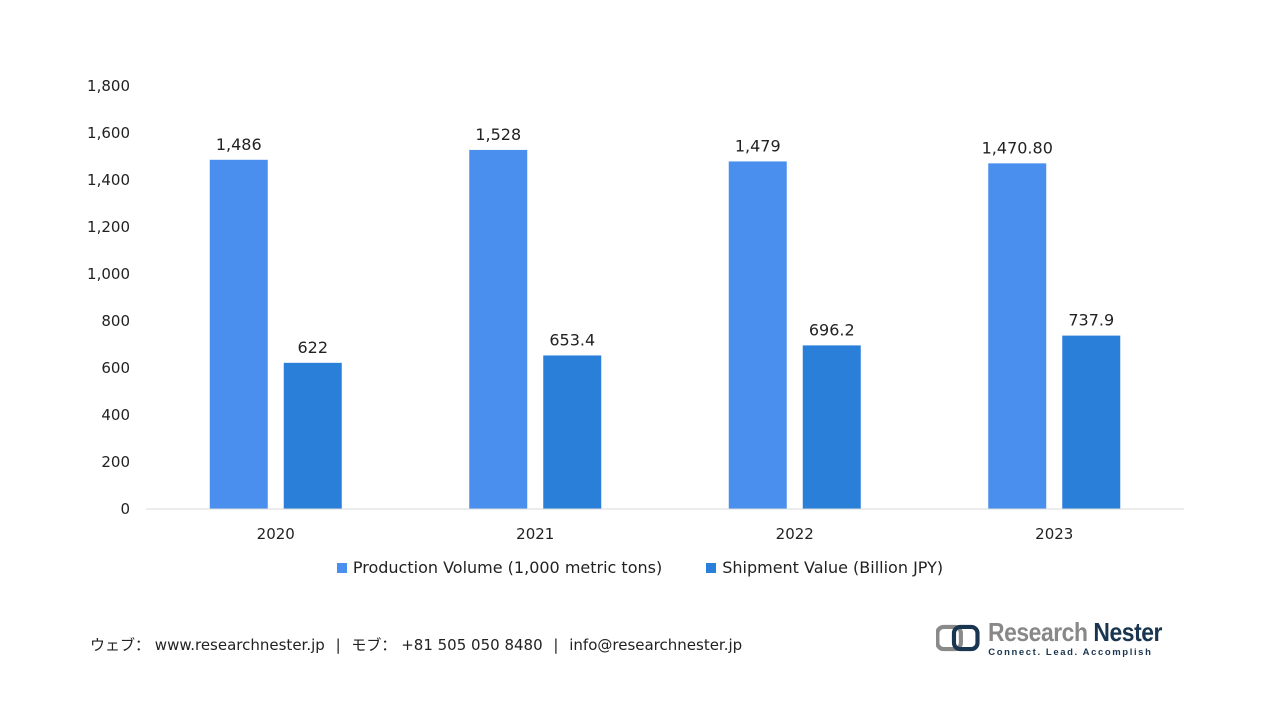 This screenshot has height=720, width=1280. Describe the element at coordinates (108, 227) in the screenshot. I see `y-tick-label: 1,200` at that location.